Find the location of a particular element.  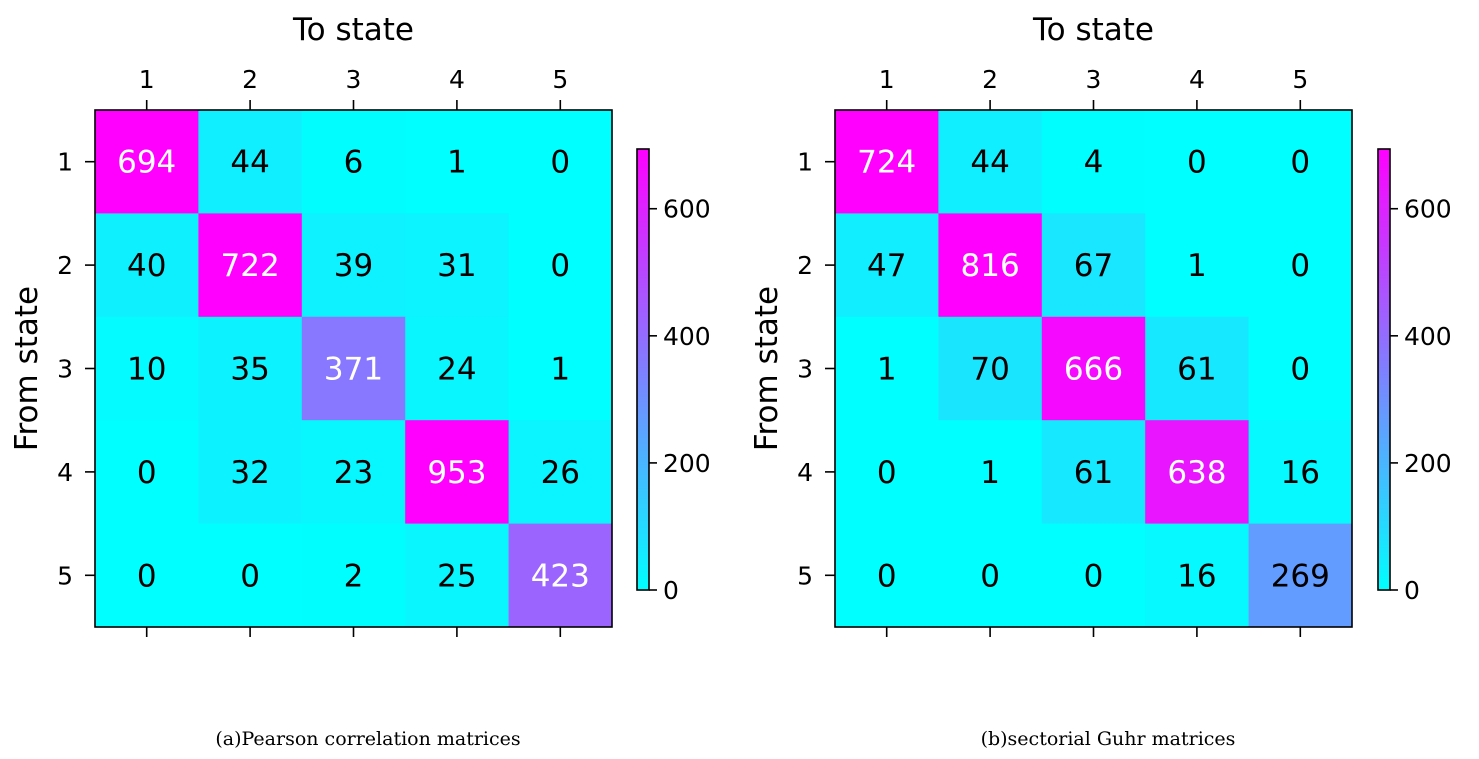

cell-value-label: 638 is located at coordinates (1196, 473).